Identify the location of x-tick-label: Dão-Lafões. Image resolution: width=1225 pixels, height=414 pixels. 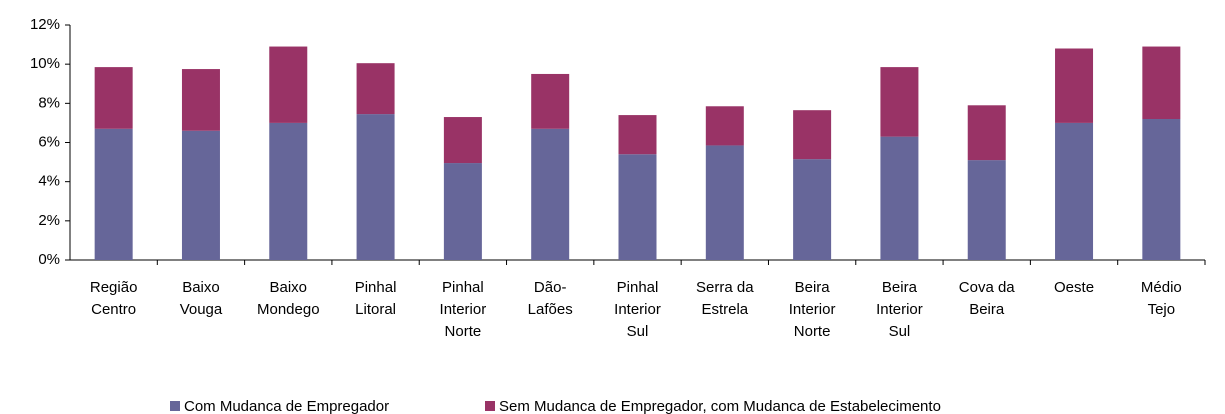
(550, 298).